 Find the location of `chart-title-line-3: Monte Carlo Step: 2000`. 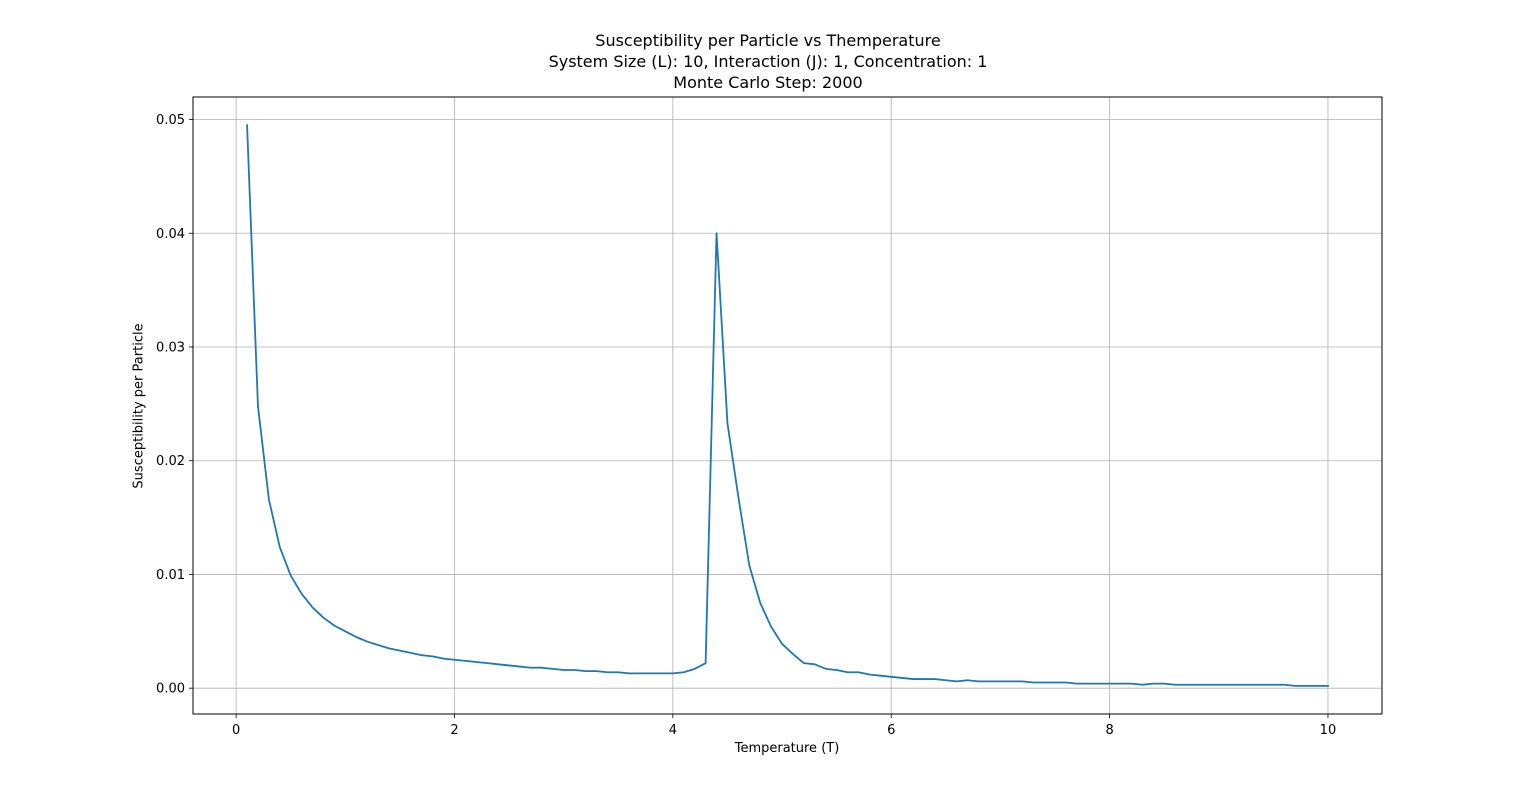

chart-title-line-3: Monte Carlo Step: 2000 is located at coordinates (768, 82).